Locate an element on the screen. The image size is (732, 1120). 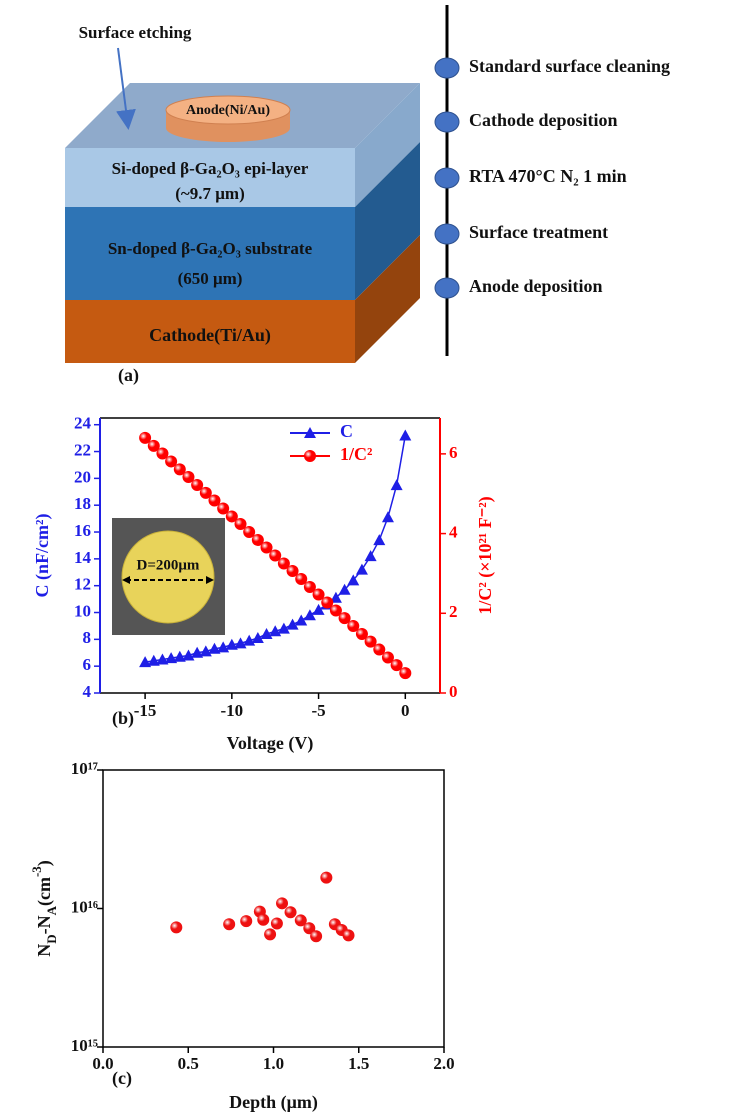
label-part: A is located at coordinates (51, 910).